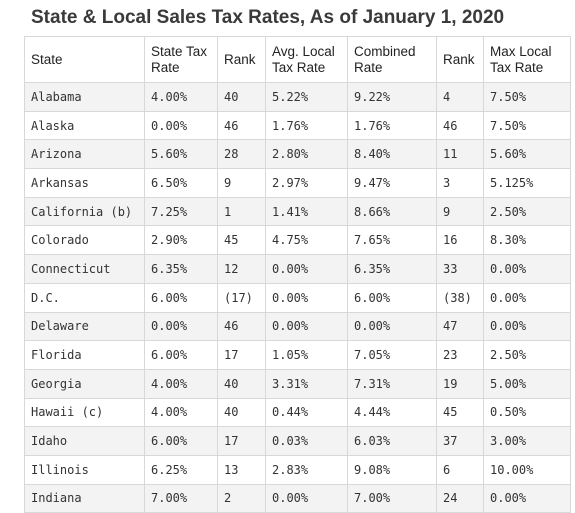 This screenshot has height=513, width=575. What do you see at coordinates (181, 469) in the screenshot?
I see `cell-state-tax-rate: 6.25%` at bounding box center [181, 469].